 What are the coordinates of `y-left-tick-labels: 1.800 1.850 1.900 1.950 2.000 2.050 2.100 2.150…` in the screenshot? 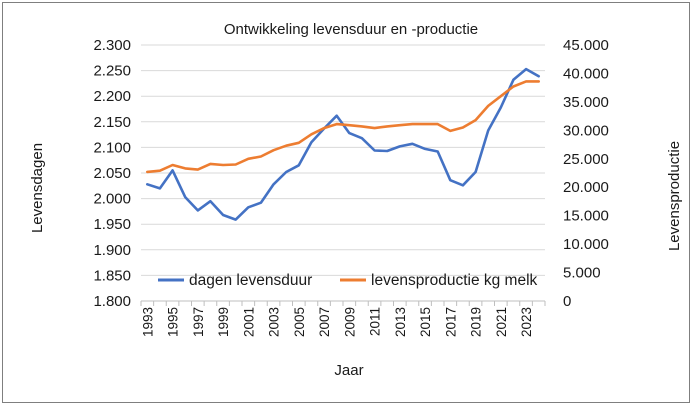 It's located at (112, 173).